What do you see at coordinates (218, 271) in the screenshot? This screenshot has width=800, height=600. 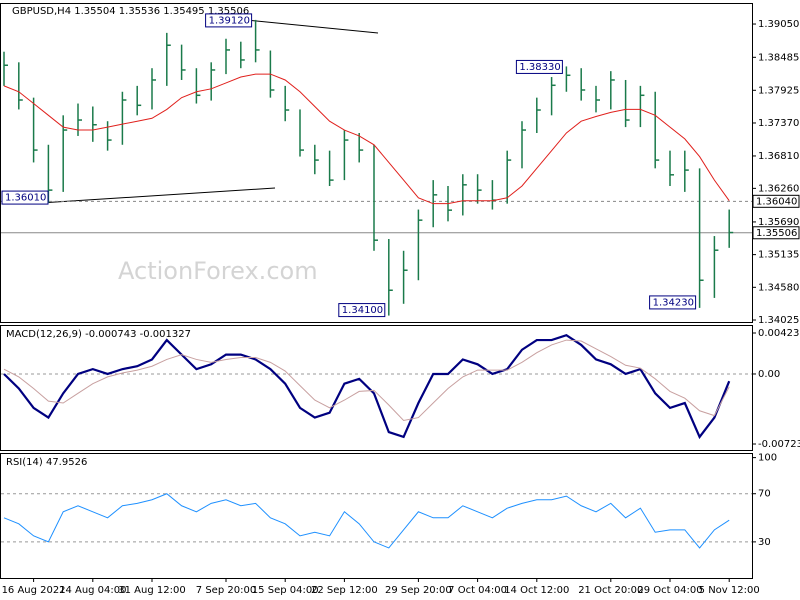 I see `watermark: ActionForex.com` at bounding box center [218, 271].